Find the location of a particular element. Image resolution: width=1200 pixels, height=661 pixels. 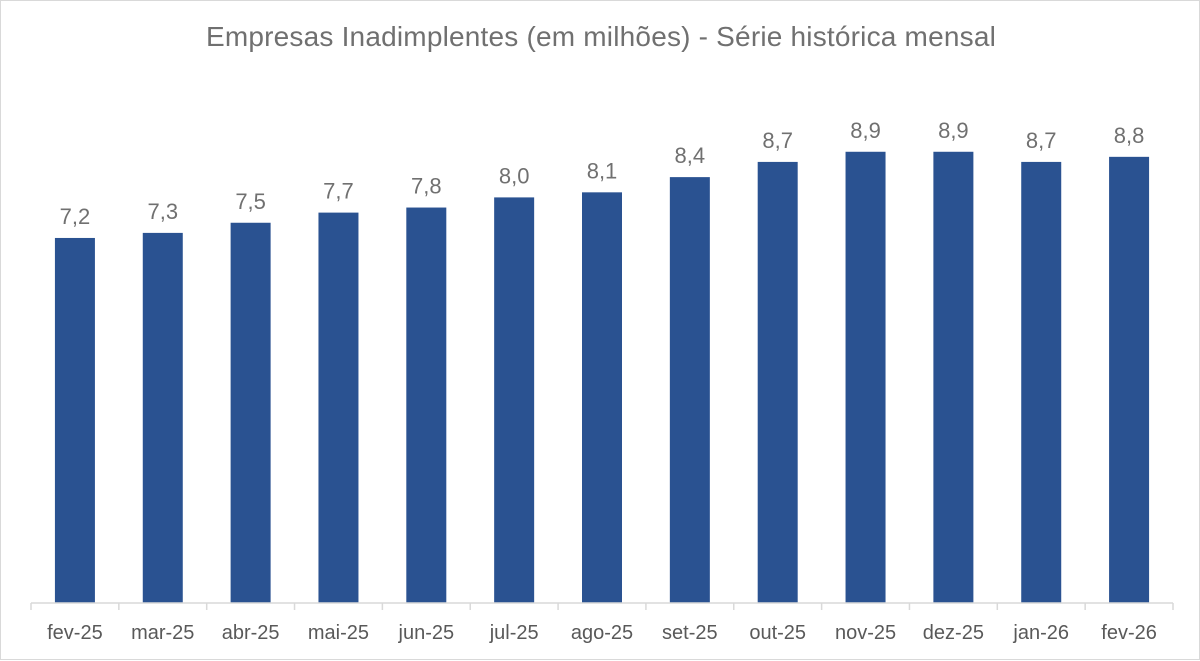

x-tick-label-mar-25: mar-25 is located at coordinates (162, 633).